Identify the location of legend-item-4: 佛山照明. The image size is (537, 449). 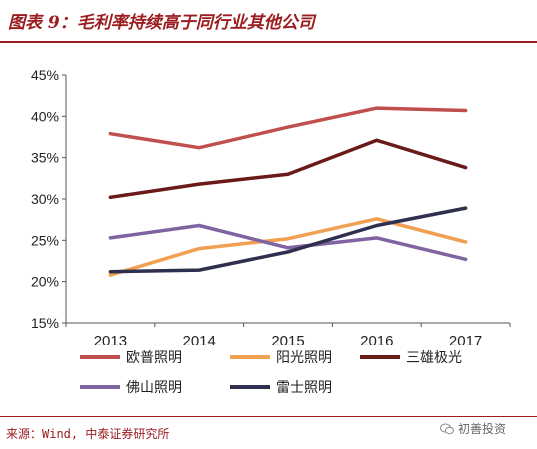
(131, 387).